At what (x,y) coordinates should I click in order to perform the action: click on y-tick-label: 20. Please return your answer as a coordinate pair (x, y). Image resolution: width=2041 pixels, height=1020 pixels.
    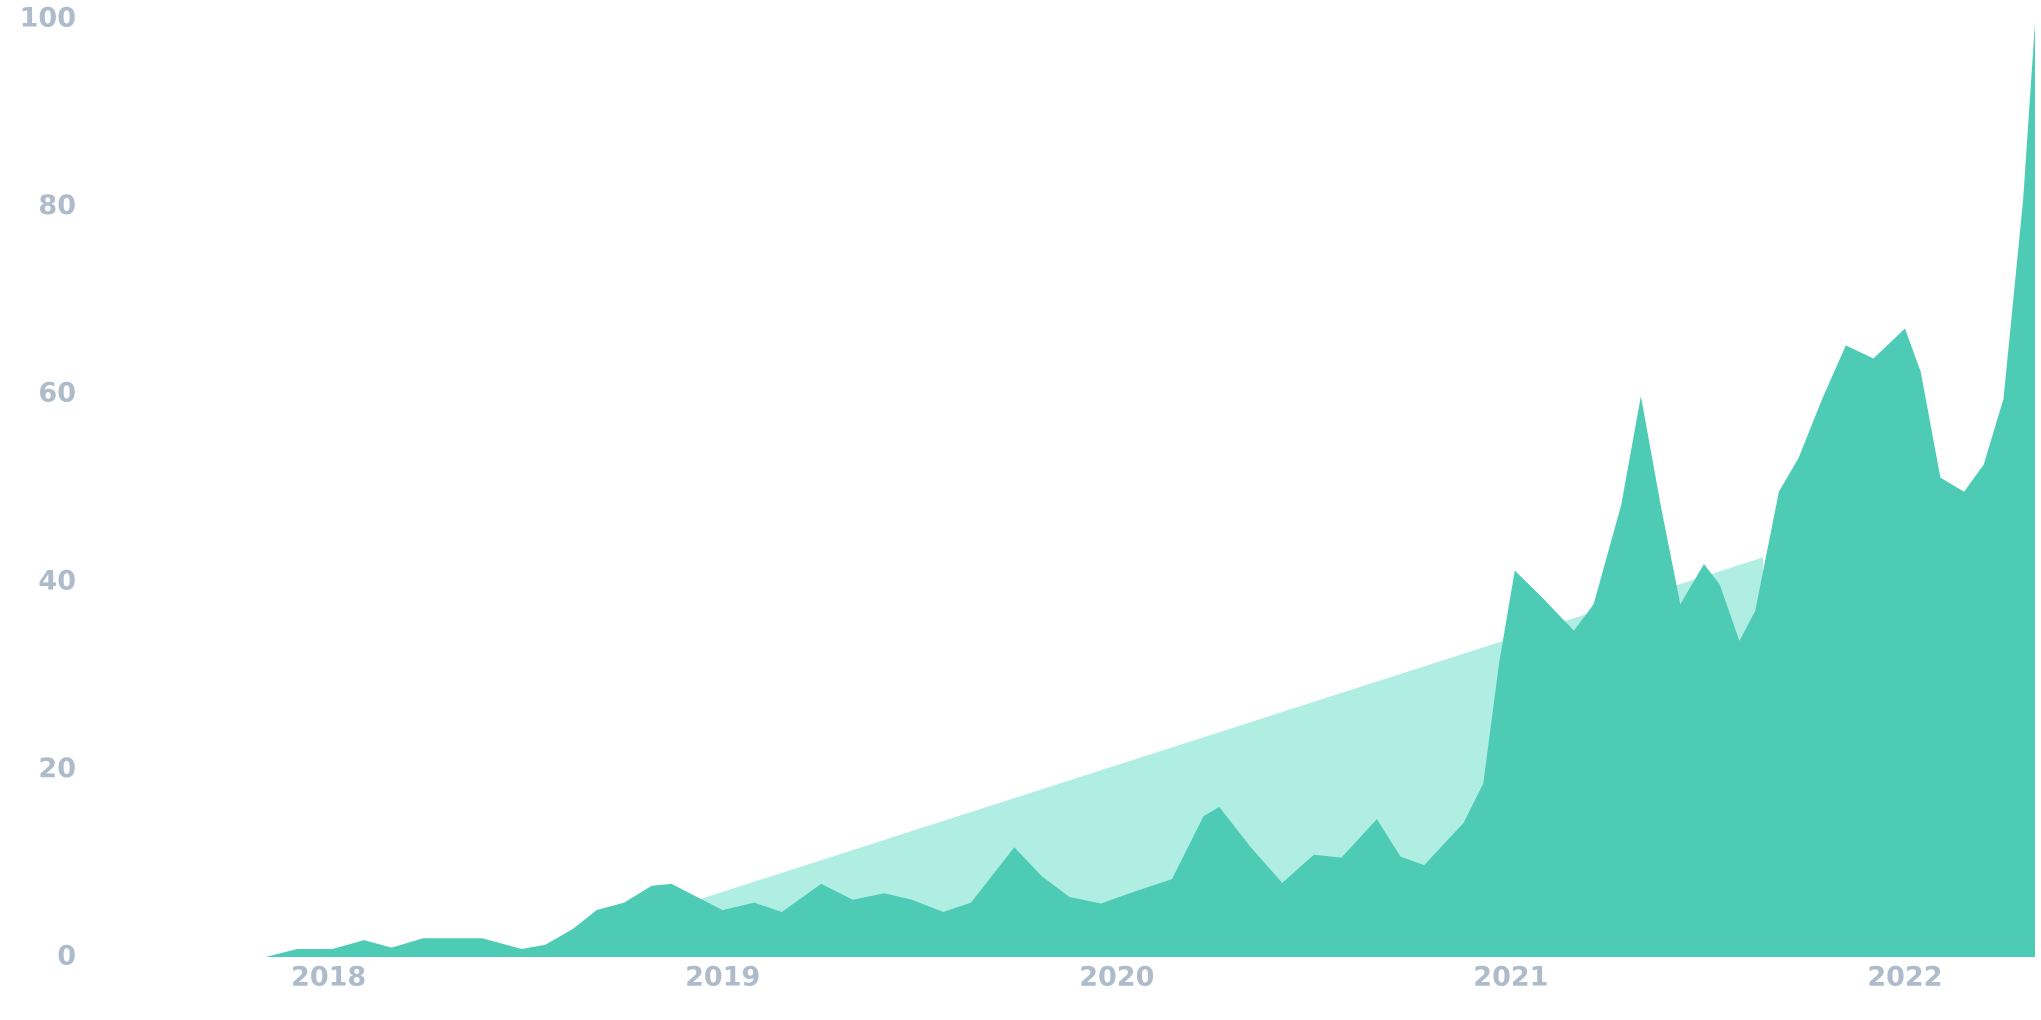
    Looking at the image, I should click on (57, 768).